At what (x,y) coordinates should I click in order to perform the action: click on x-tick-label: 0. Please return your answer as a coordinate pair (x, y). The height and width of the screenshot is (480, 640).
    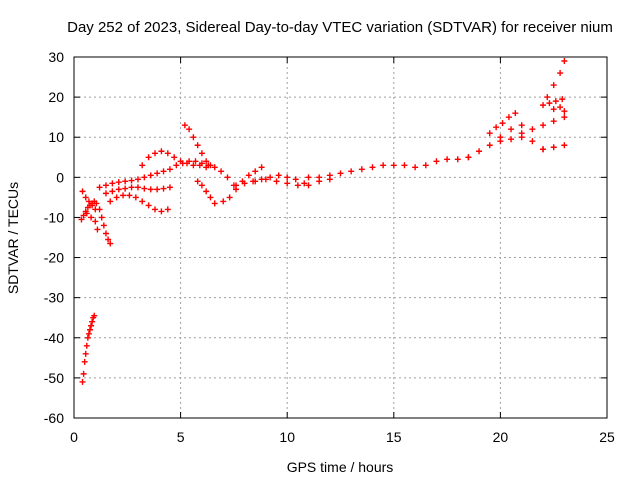
    Looking at the image, I should click on (74, 437).